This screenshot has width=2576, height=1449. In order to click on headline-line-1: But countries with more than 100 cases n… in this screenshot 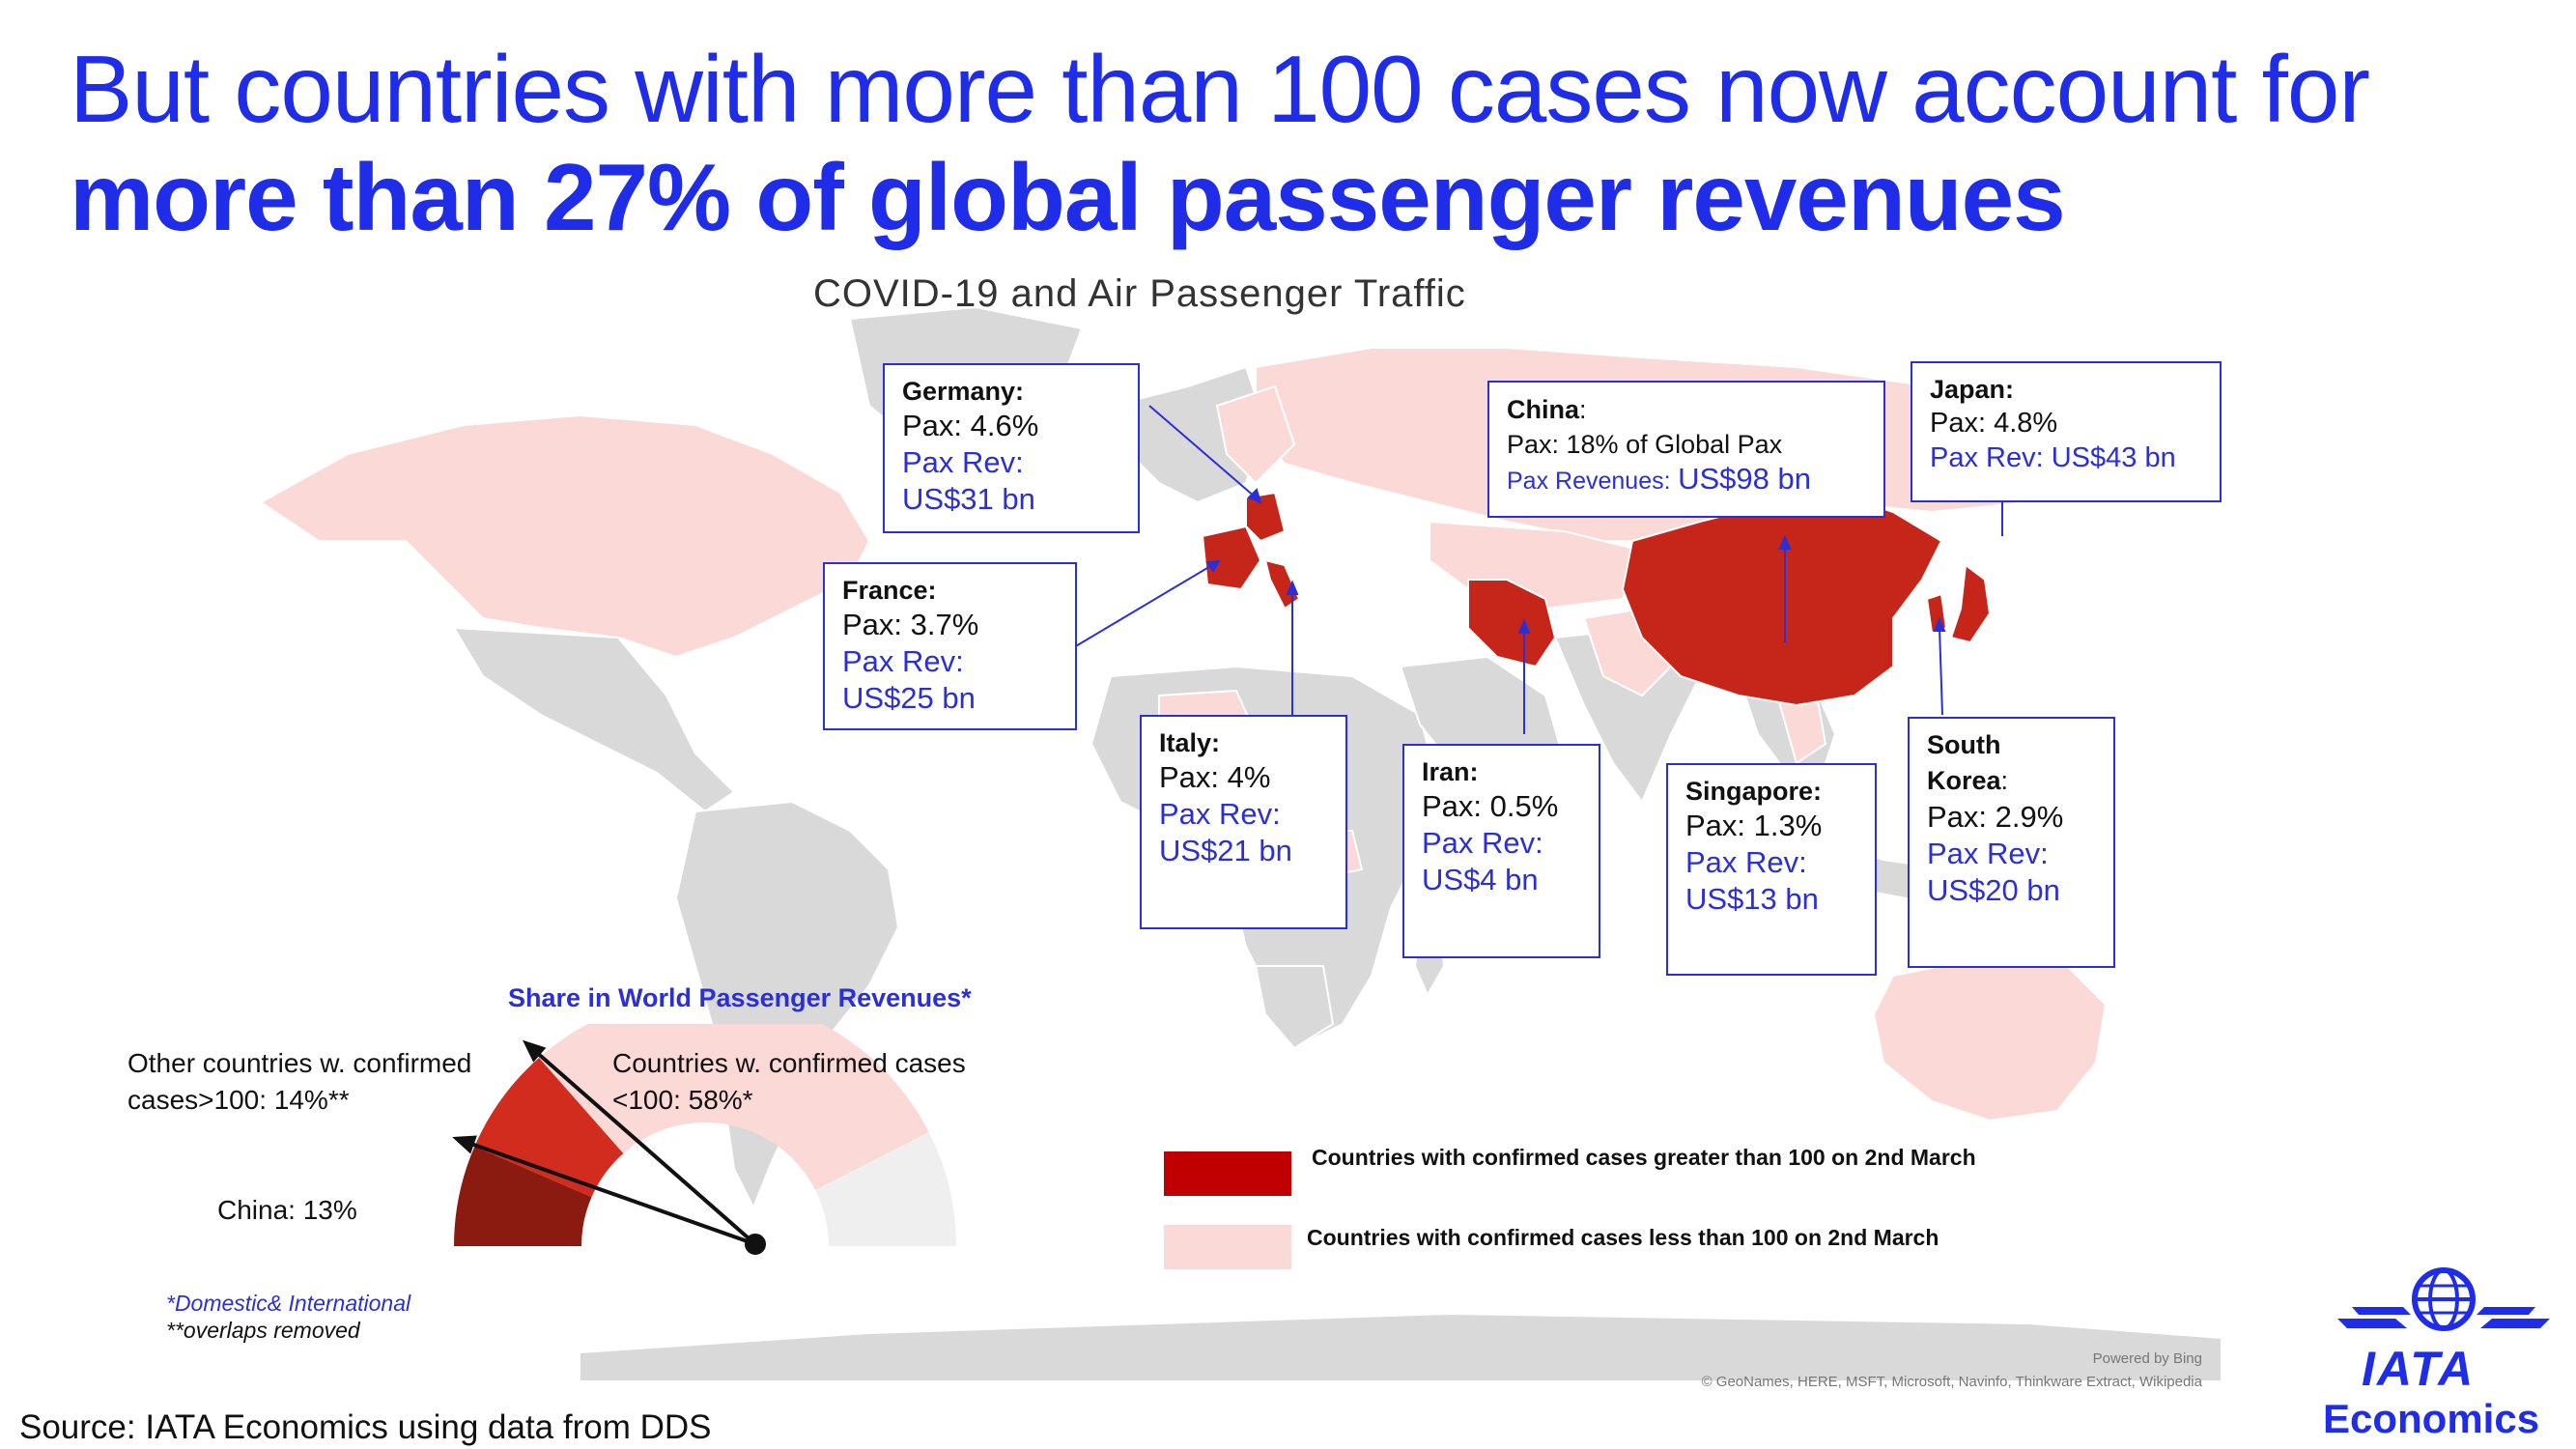, I will do `click(1220, 89)`.